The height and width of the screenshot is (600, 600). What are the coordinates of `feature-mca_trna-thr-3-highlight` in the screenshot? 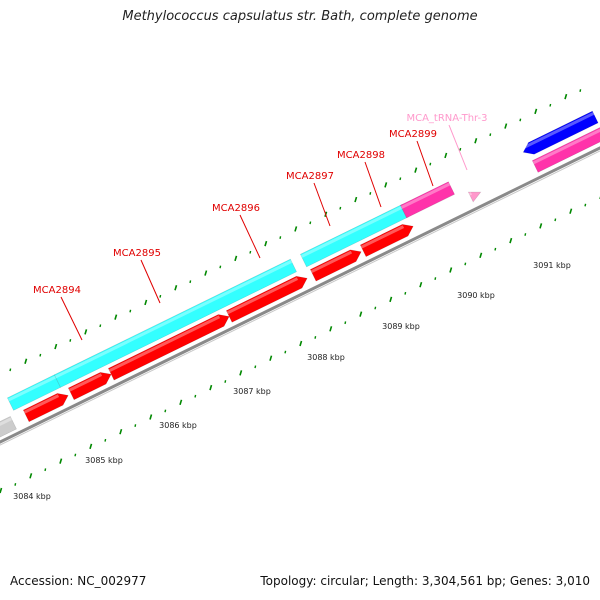 It's located at (470, 193).